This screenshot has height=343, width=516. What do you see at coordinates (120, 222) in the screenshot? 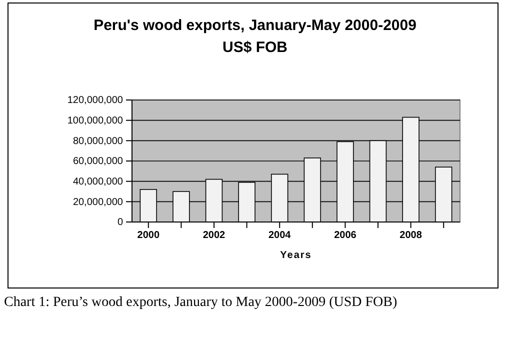
I see `y-tick-label: 0` at bounding box center [120, 222].